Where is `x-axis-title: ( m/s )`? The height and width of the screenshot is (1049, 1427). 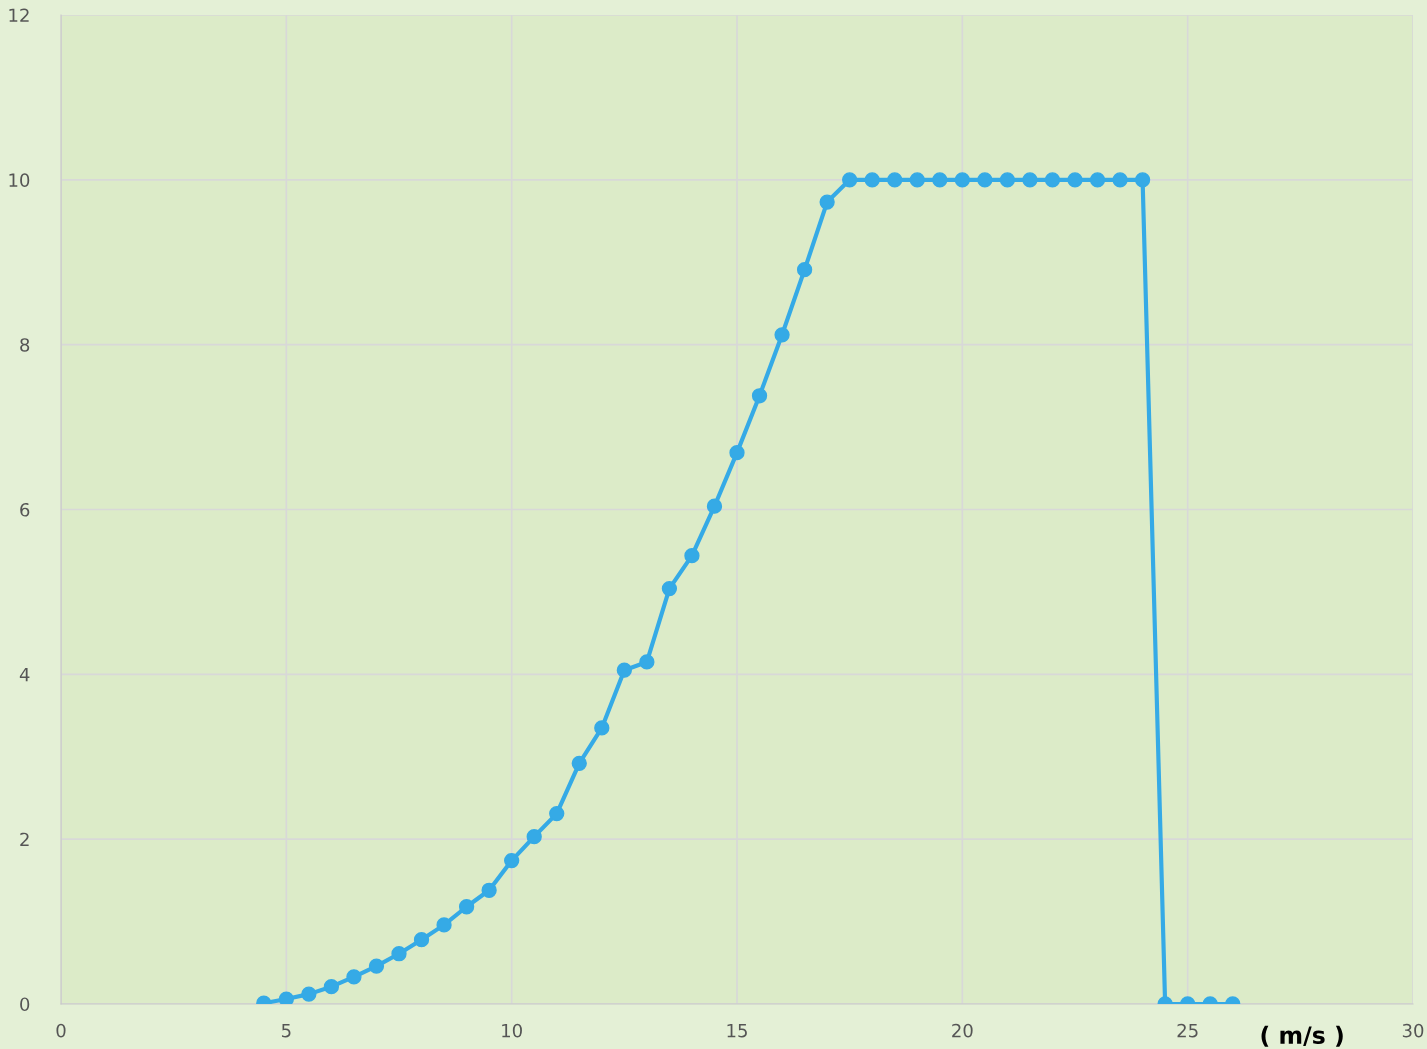 x-axis-title: ( m/s ) is located at coordinates (1302, 1036).